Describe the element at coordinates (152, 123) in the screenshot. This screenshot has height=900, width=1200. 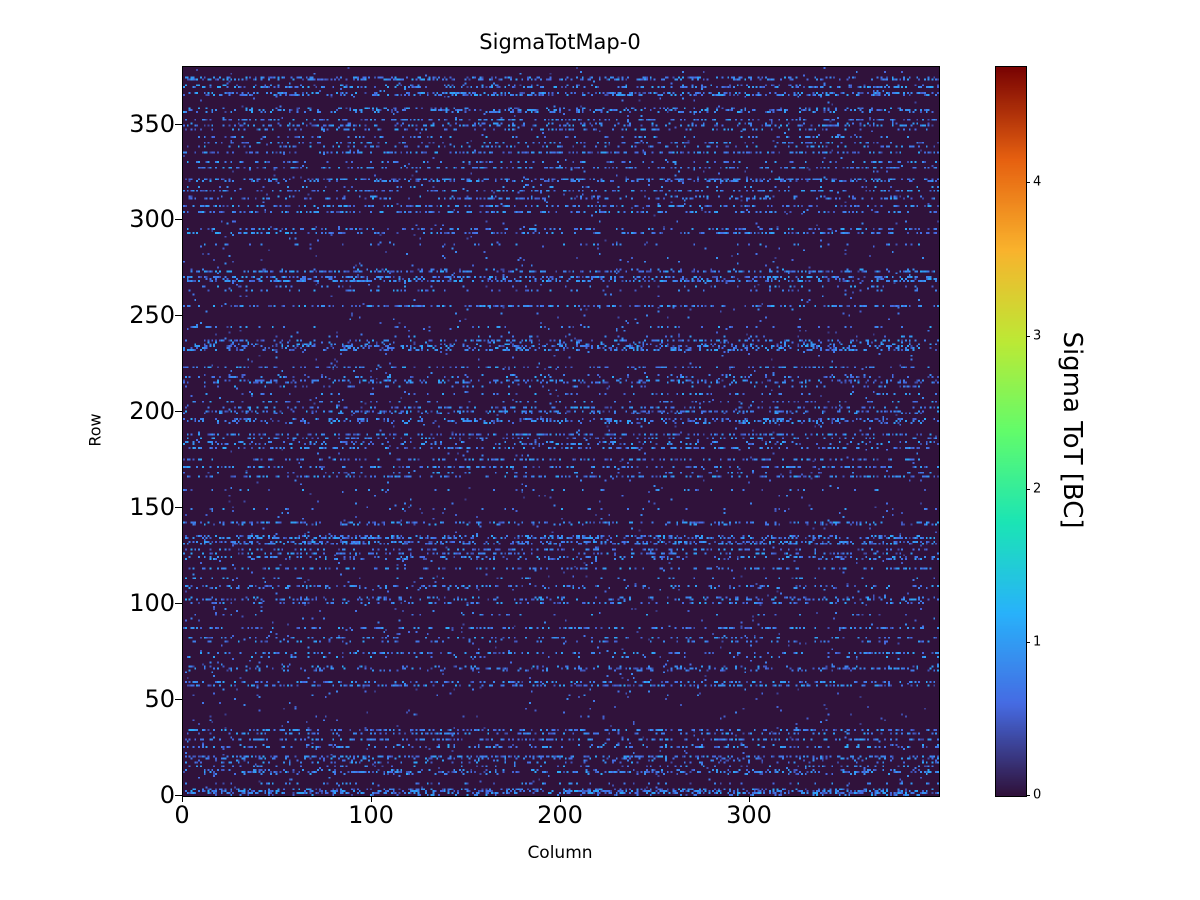
I see `y-tick-label: 350` at that location.